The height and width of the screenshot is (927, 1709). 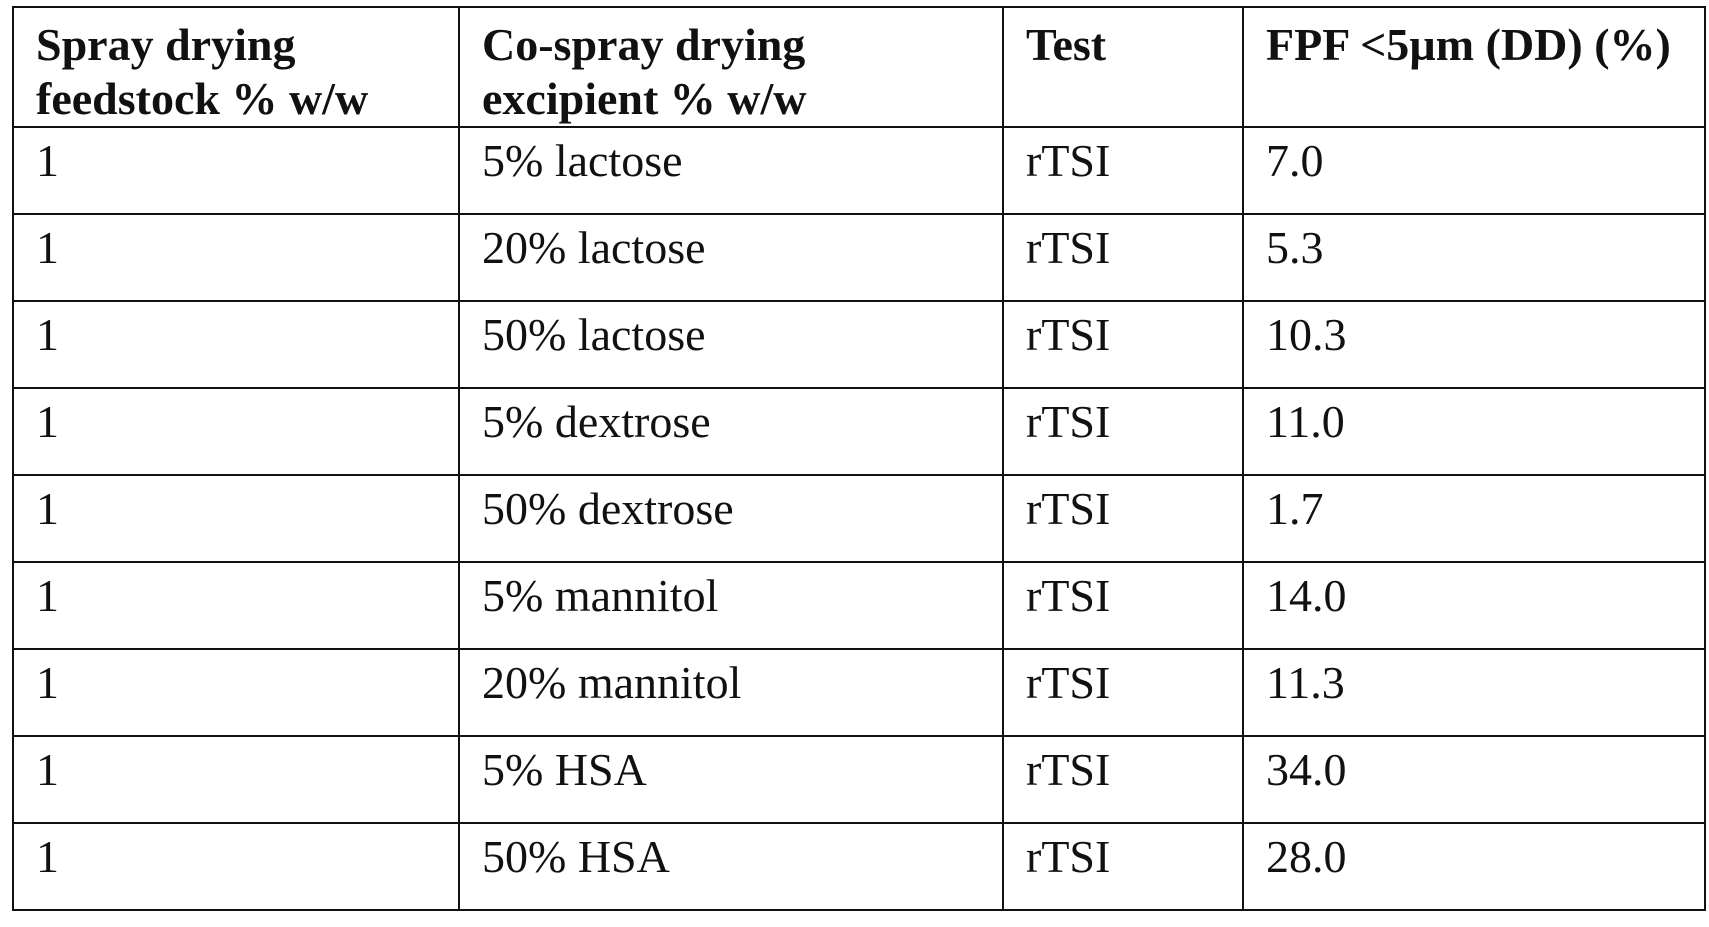 I want to click on header-excipient: Co-spray drying excipient % w/w, so click(x=731, y=67).